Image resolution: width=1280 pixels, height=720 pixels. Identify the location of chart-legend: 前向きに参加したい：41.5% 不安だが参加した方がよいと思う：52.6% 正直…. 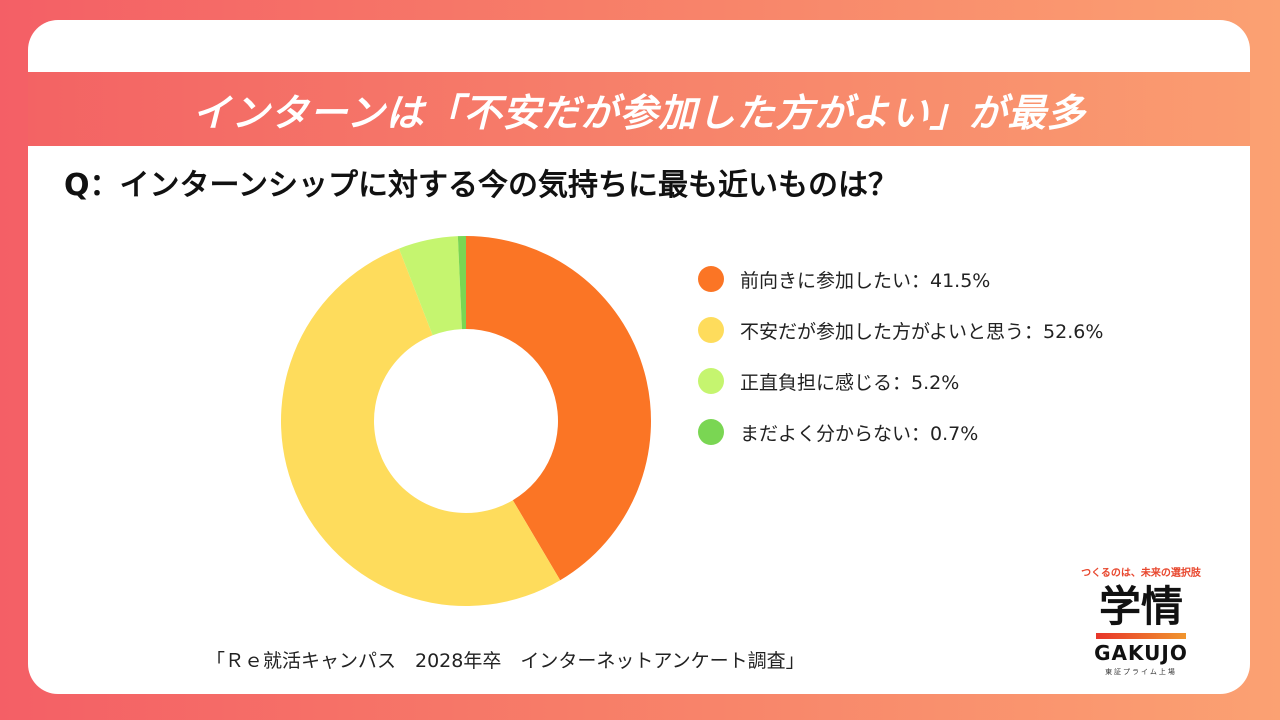
(900, 364).